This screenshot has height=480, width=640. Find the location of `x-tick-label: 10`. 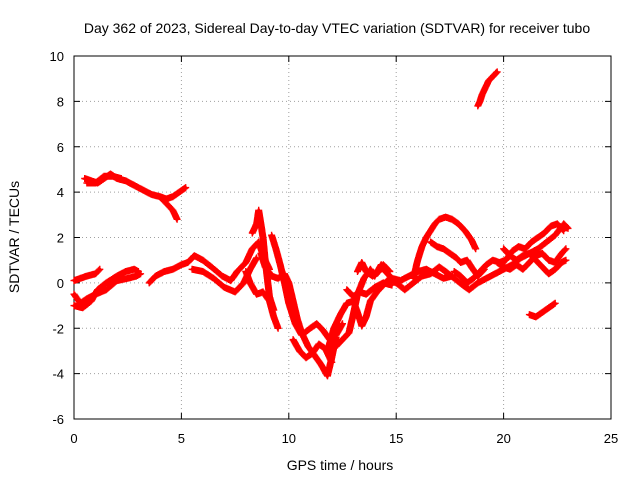

x-tick-label: 10 is located at coordinates (289, 438).